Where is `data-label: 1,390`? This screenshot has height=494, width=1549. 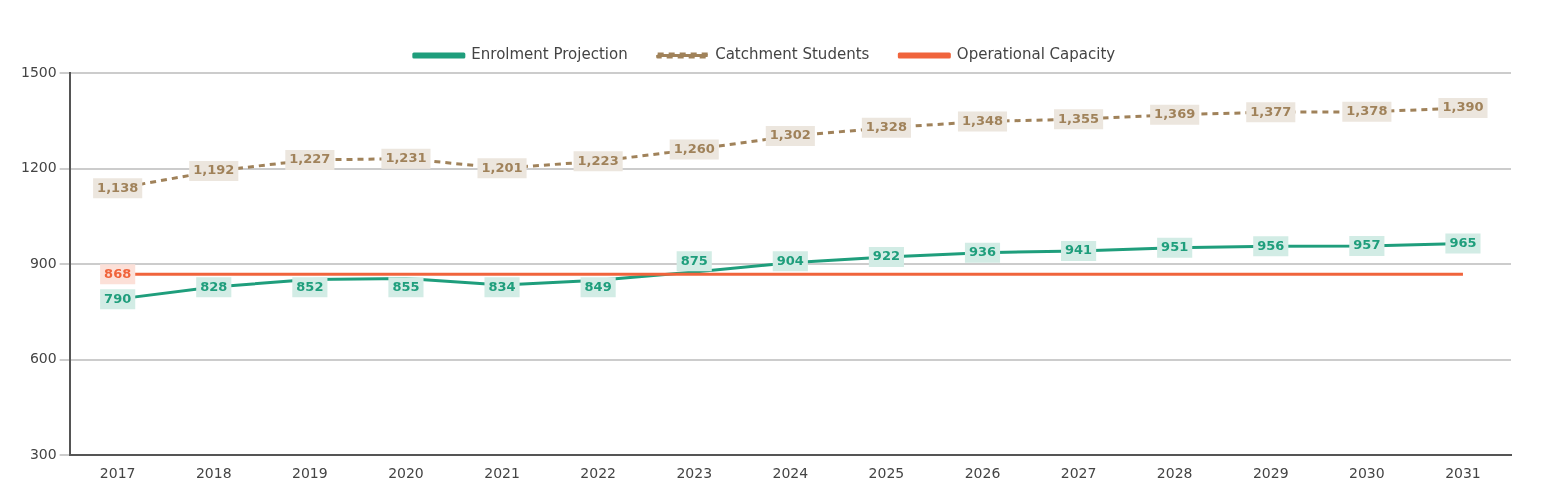 data-label: 1,390 is located at coordinates (1463, 107).